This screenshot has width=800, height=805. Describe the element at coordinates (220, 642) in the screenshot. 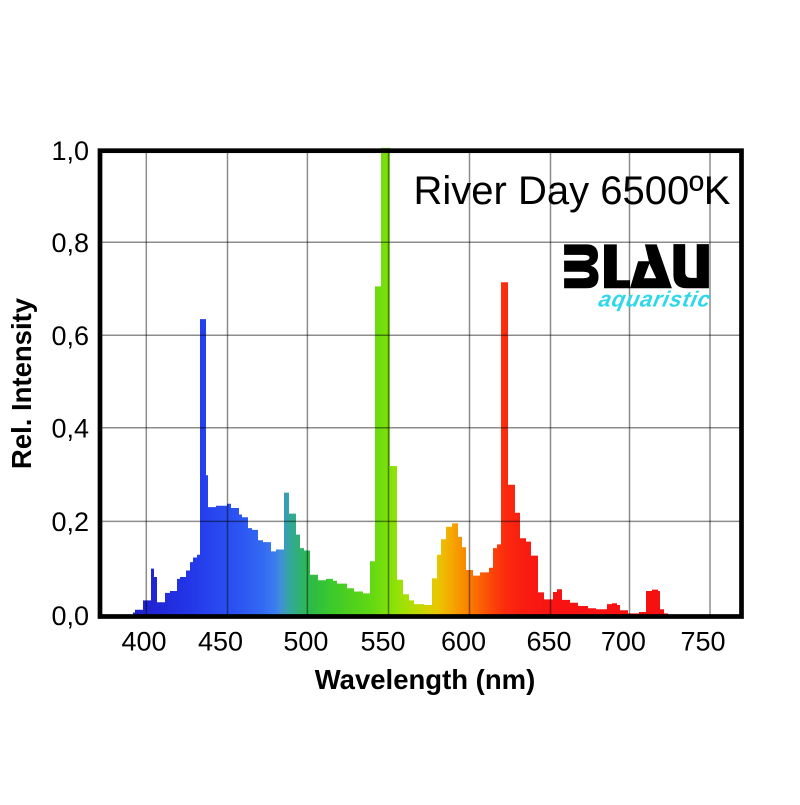

I see `svg-text: 450` at that location.